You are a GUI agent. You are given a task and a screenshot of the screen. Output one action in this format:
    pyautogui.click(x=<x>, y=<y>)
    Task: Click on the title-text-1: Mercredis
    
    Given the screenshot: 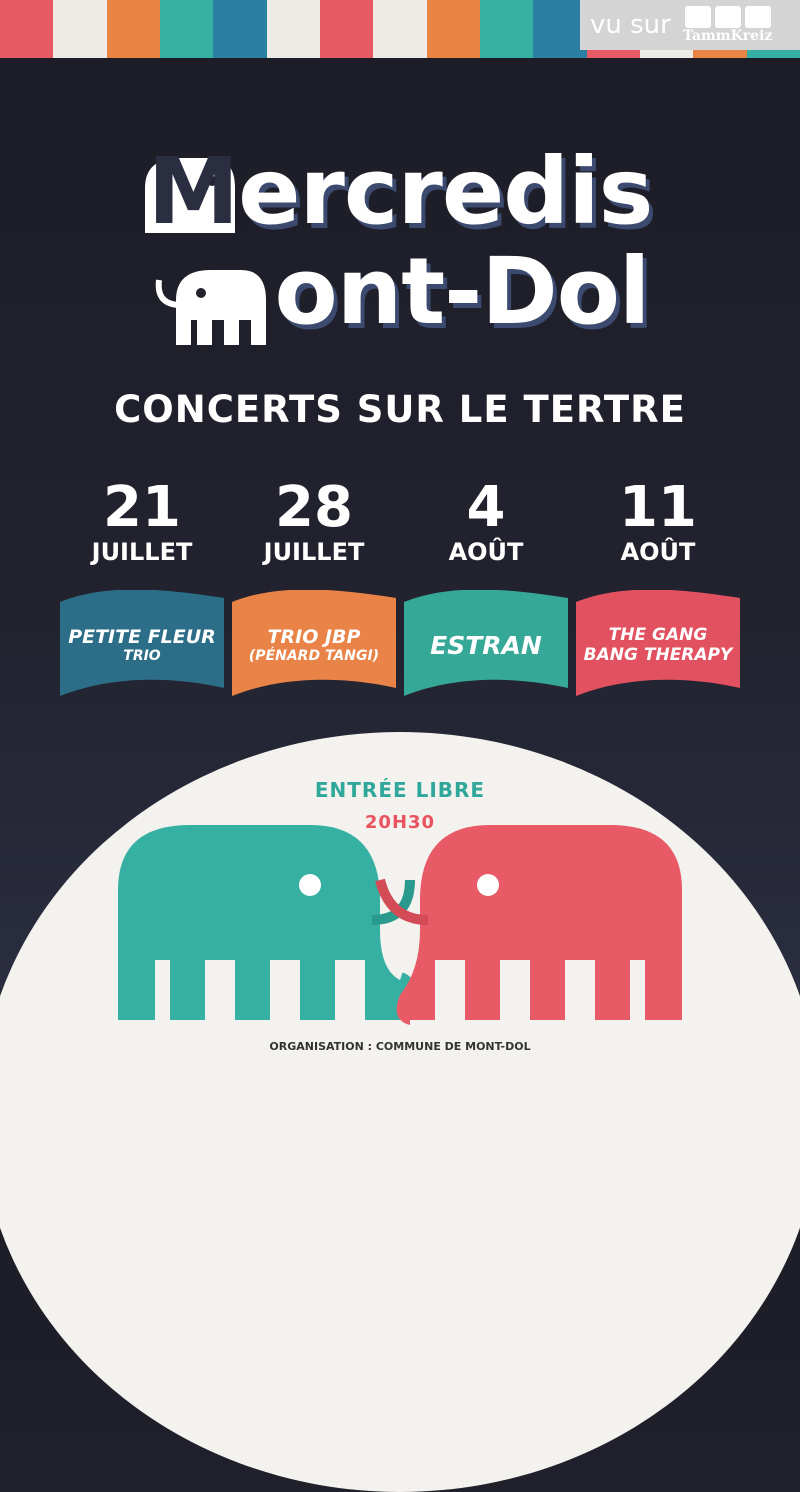 What is the action you would take?
    pyautogui.click(x=400, y=191)
    